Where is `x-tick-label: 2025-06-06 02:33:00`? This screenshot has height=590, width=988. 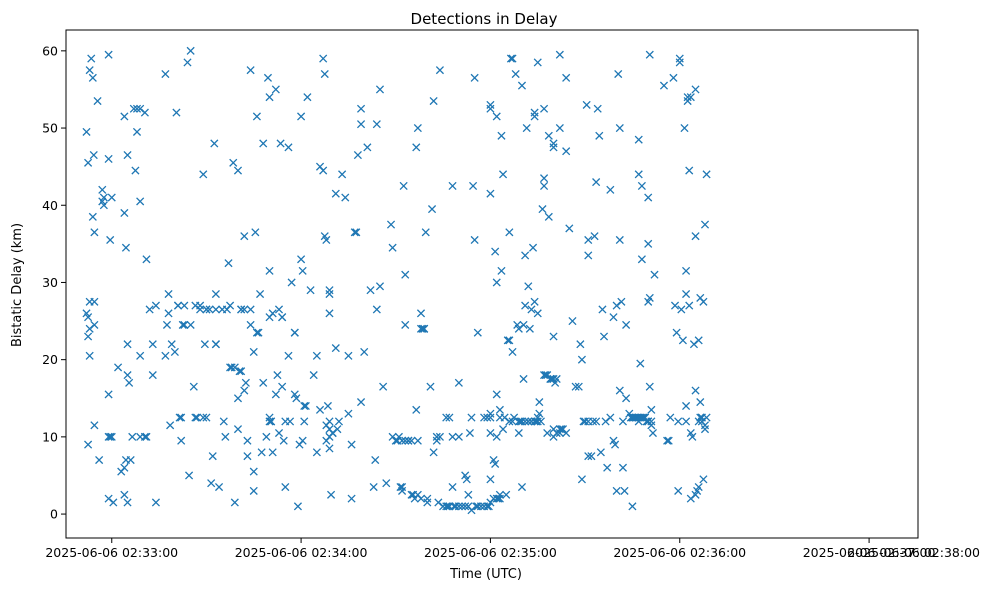
x-tick-label: 2025-06-06 02:33:00 is located at coordinates (111, 552).